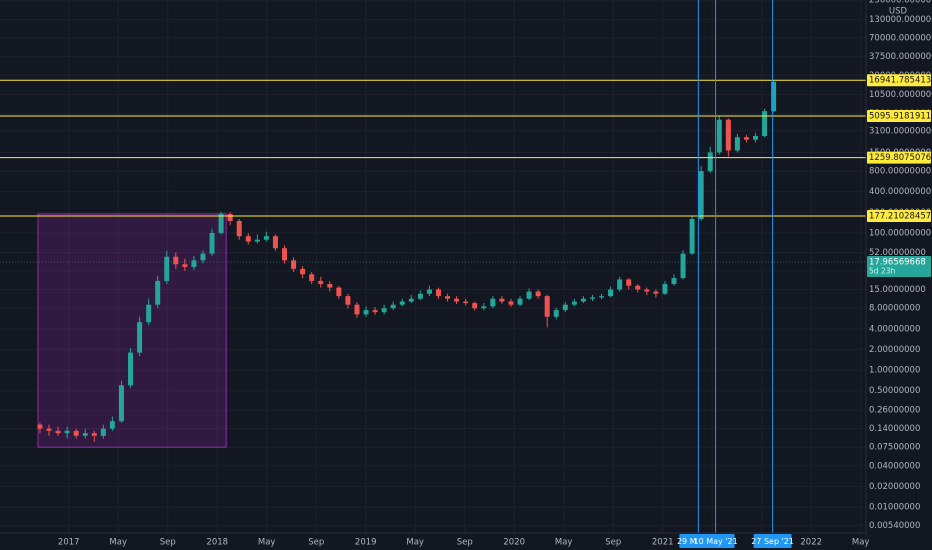 Image resolution: width=932 pixels, height=550 pixels. What do you see at coordinates (894, 487) in the screenshot?
I see `y-tick-label: 0.02000000` at bounding box center [894, 487].